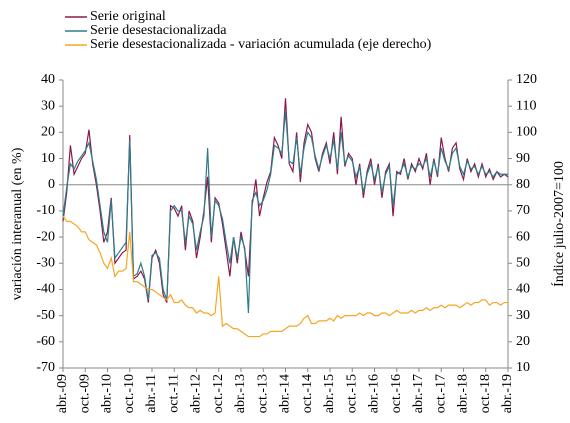  What do you see at coordinates (526, 132) in the screenshot?
I see `y2-tick-label: 100` at bounding box center [526, 132].